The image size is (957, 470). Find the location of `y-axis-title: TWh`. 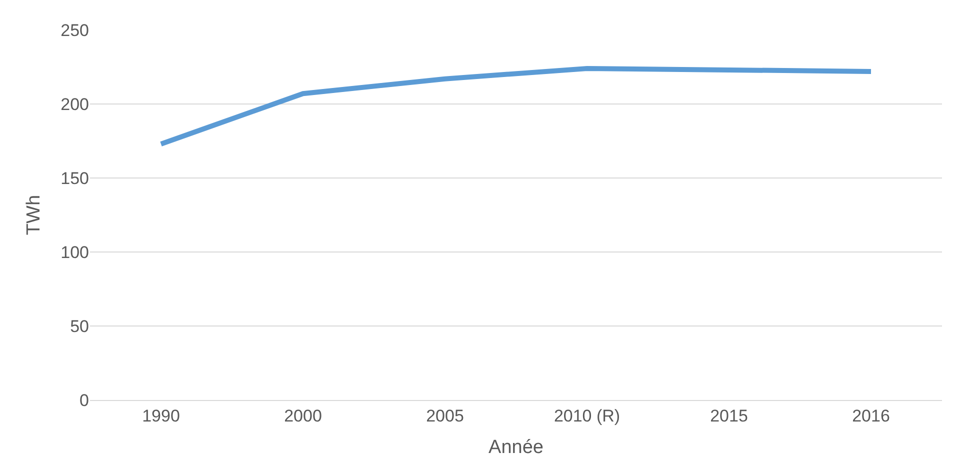

y-axis-title: TWh is located at coordinates (33, 215).